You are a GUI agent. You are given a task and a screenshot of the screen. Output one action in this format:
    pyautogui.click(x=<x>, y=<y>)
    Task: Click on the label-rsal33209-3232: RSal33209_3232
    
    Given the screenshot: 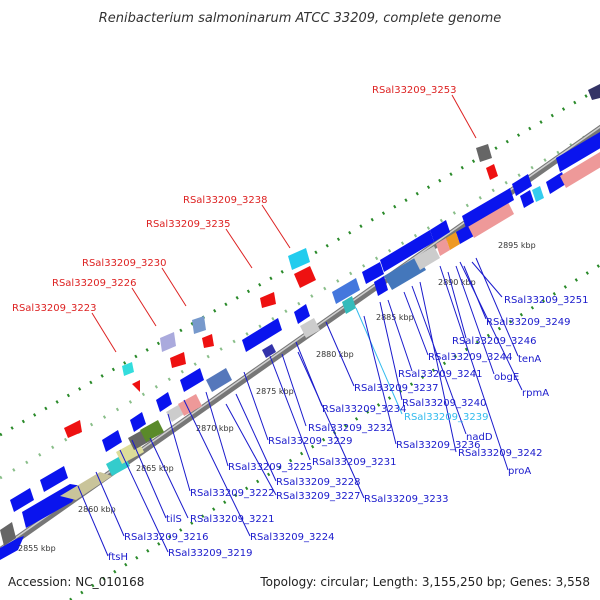 What is the action you would take?
    pyautogui.click(x=350, y=428)
    